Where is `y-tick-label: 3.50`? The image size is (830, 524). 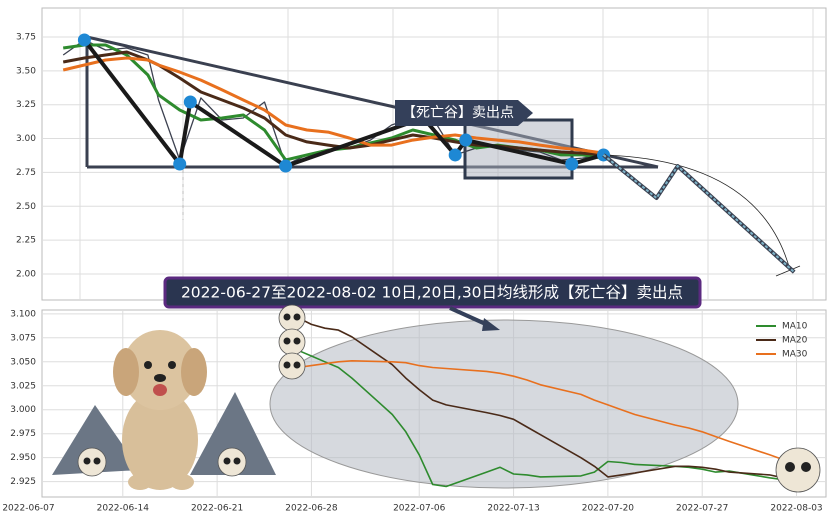
y-tick-label: 3.50 is located at coordinates (26, 71).